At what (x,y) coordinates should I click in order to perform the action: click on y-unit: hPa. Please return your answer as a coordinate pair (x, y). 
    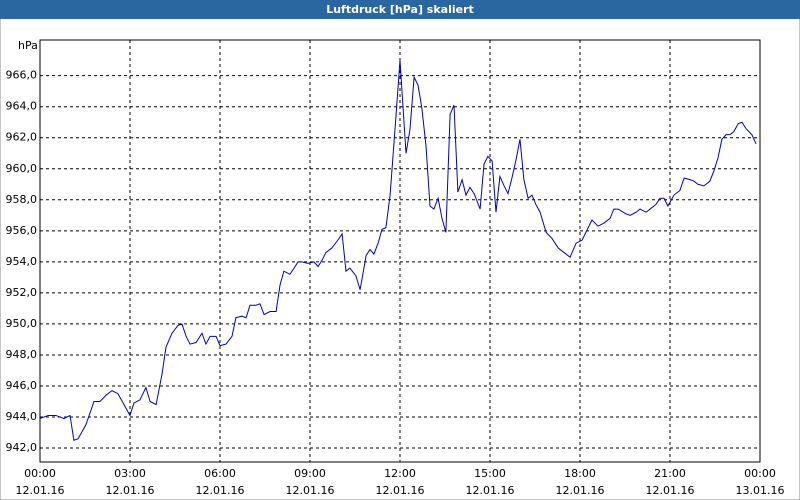
    Looking at the image, I should click on (28, 45).